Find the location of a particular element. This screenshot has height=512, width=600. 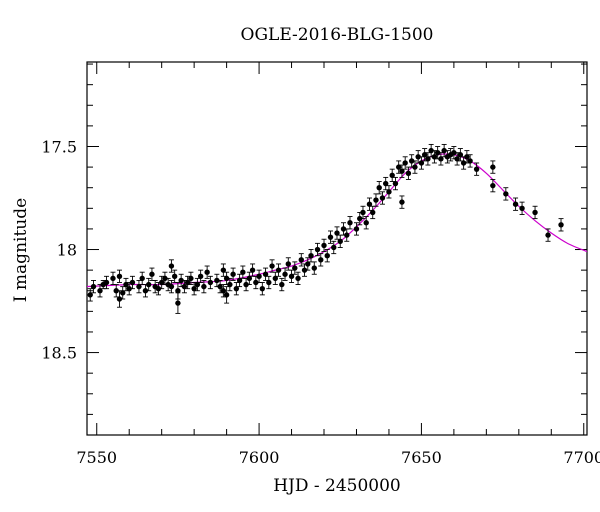

y-tick-label: 18 is located at coordinates (67, 250).